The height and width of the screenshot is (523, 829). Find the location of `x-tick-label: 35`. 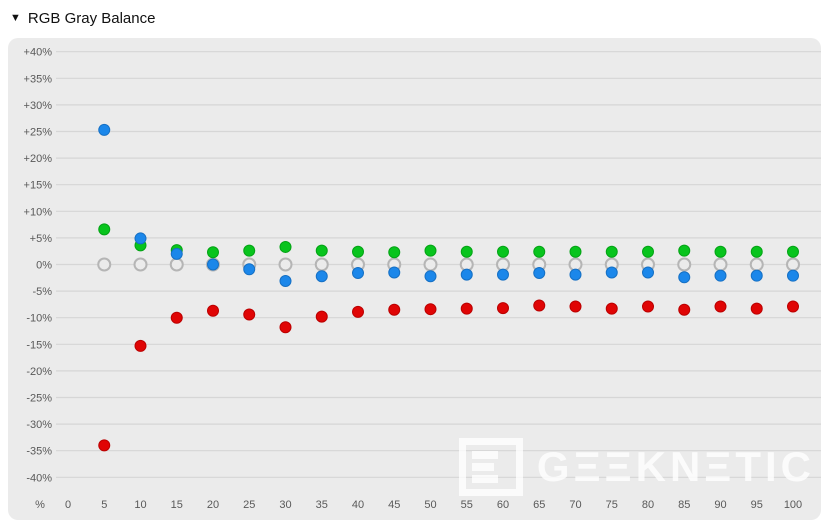

x-tick-label: 35 is located at coordinates (322, 505).